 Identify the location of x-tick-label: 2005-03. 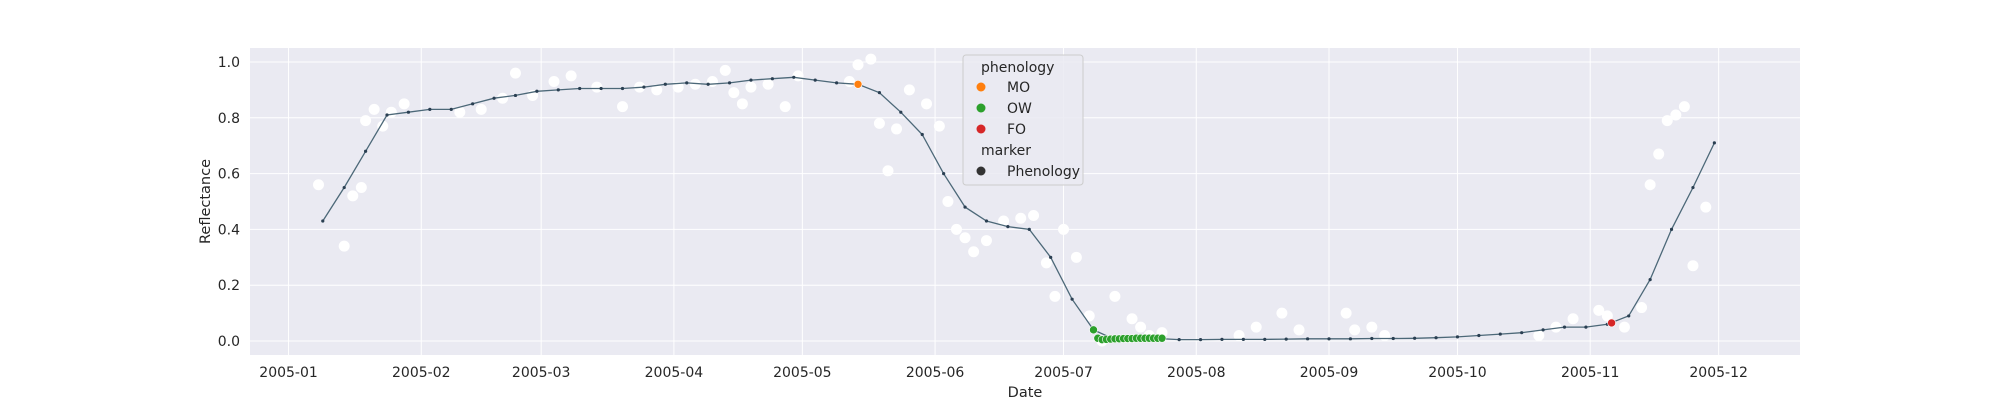
(541, 373).